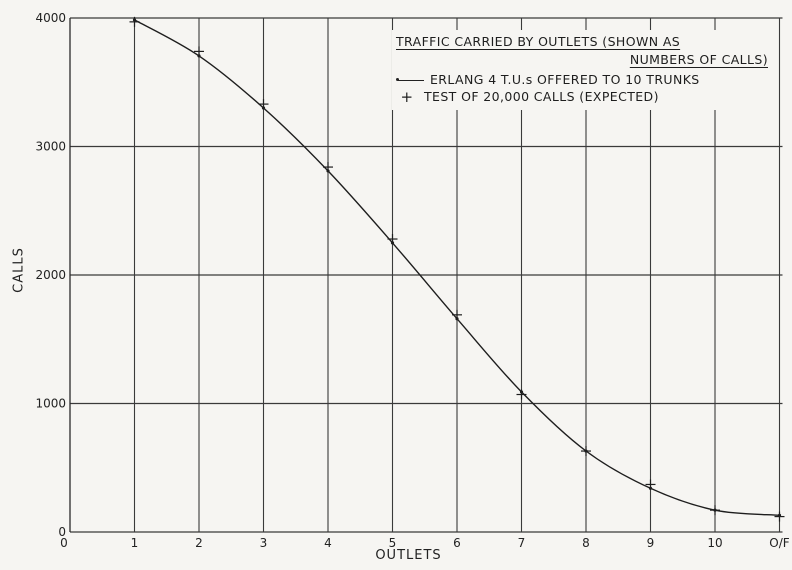  Describe the element at coordinates (264, 543) in the screenshot. I see `x-tick-label: 3` at that location.